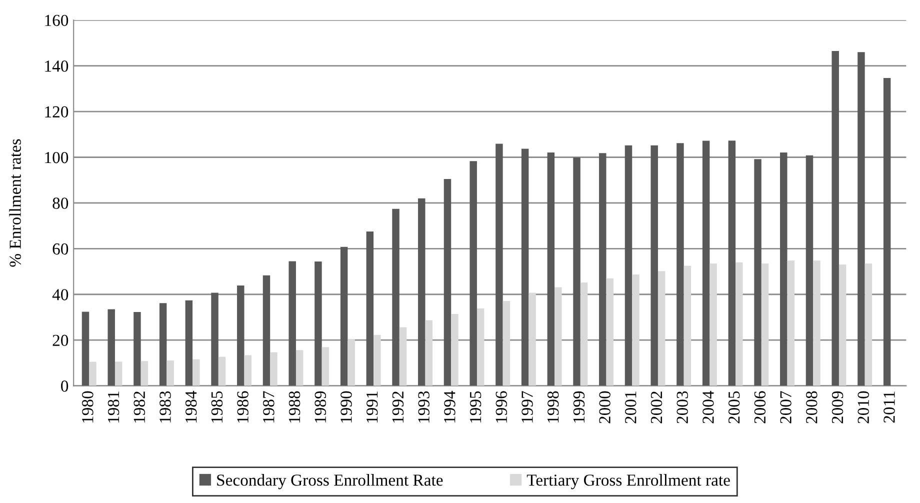 This screenshot has width=920, height=503. Describe the element at coordinates (812, 407) in the screenshot. I see `x-tick-label: 2008` at that location.